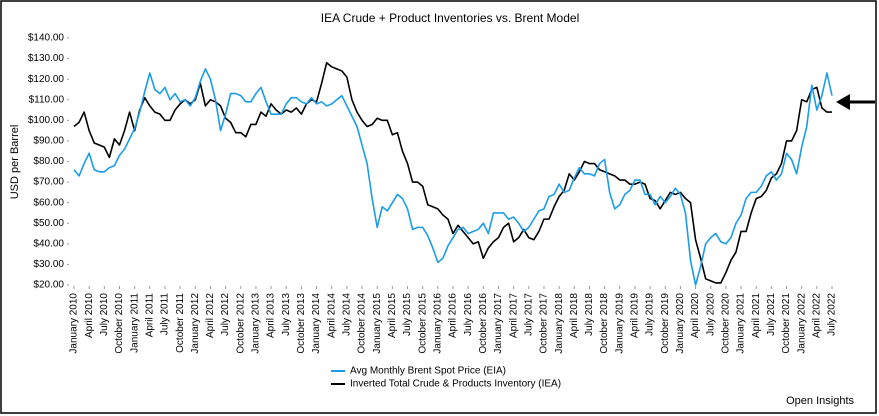 The height and width of the screenshot is (416, 879). I want to click on x-tick-label: October 2014, so click(362, 323).